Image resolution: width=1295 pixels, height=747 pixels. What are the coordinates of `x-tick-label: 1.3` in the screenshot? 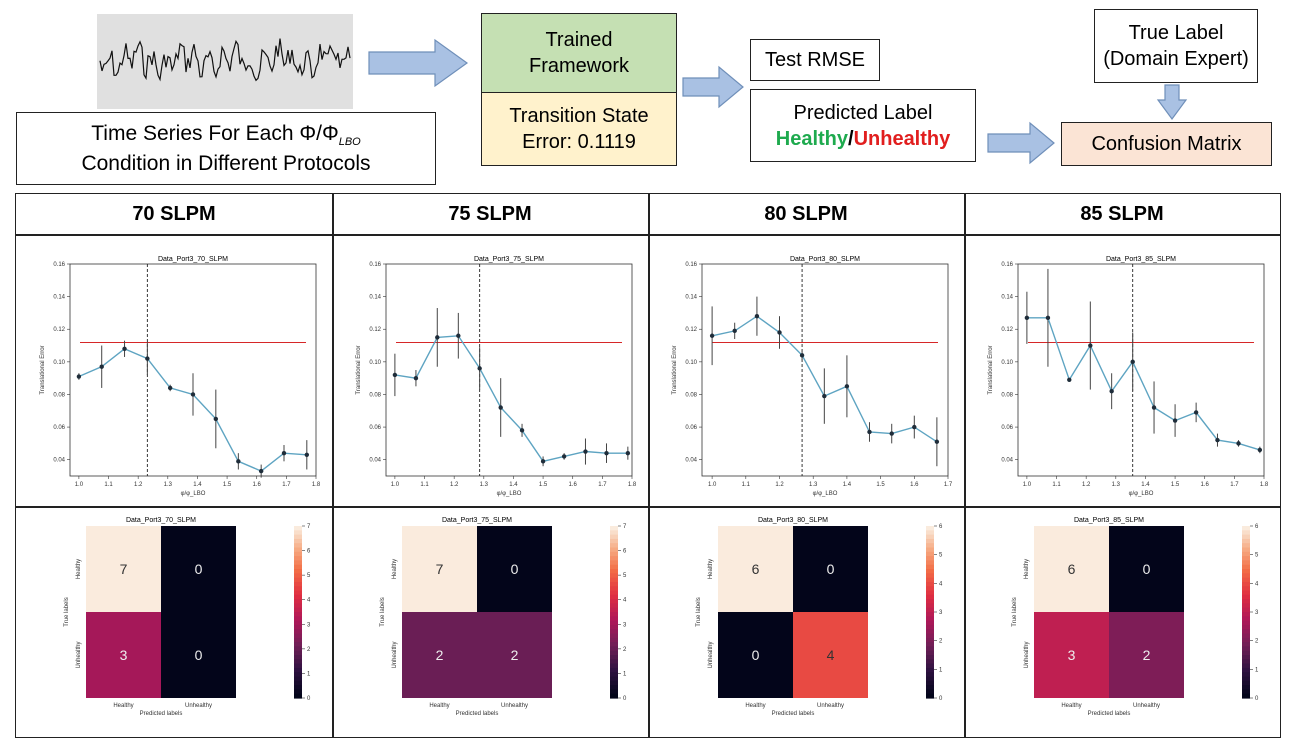 It's located at (168, 485).